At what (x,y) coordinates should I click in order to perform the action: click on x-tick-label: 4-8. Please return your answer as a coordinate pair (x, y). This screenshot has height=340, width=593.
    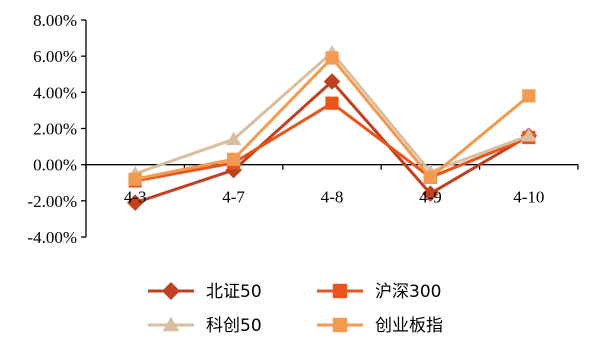
    Looking at the image, I should click on (332, 197).